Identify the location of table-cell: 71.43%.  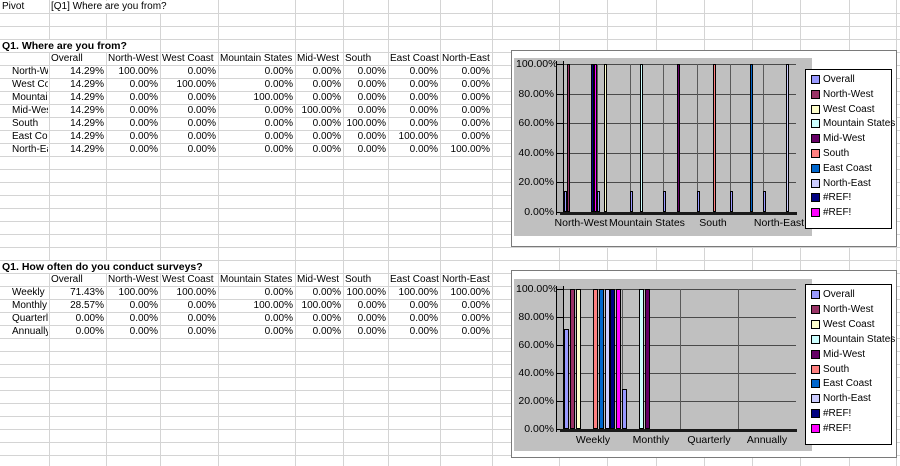
(87, 292).